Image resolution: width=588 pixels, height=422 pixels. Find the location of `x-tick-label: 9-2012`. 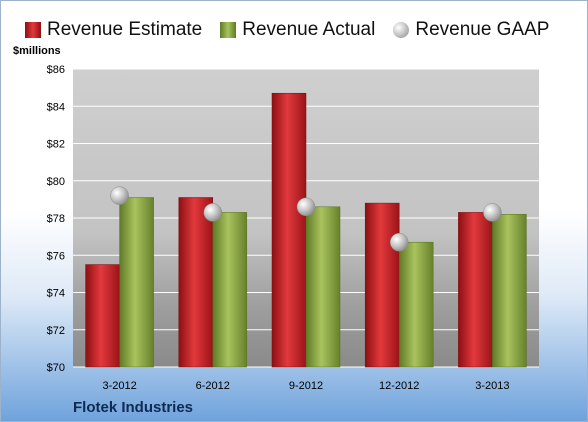

x-tick-label: 9-2012 is located at coordinates (306, 386).